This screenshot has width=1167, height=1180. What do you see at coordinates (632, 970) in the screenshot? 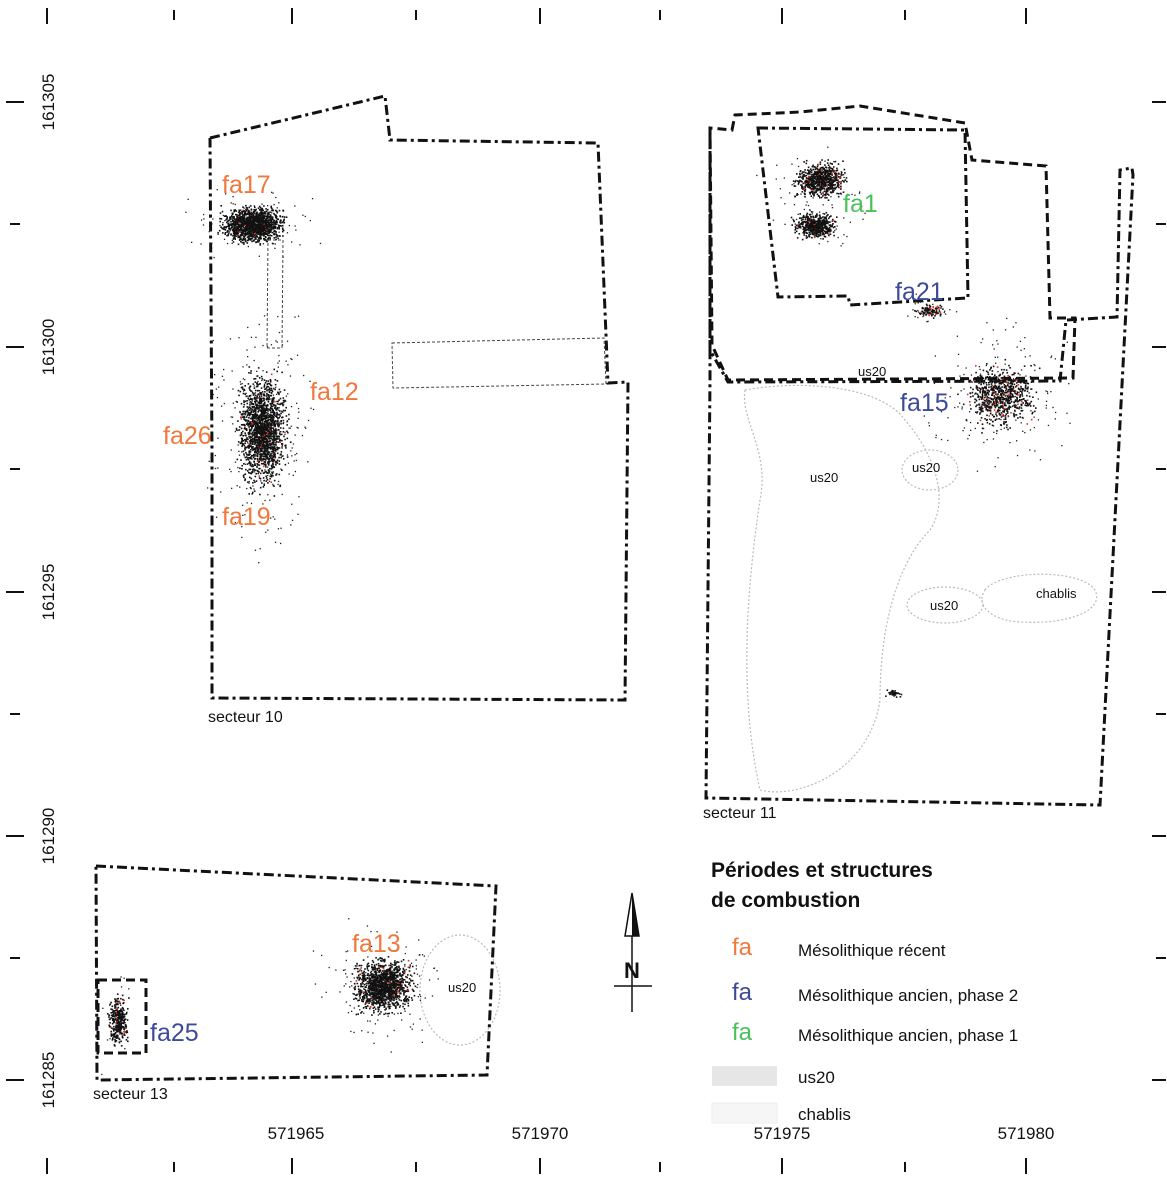
I see `north-label: N` at bounding box center [632, 970].